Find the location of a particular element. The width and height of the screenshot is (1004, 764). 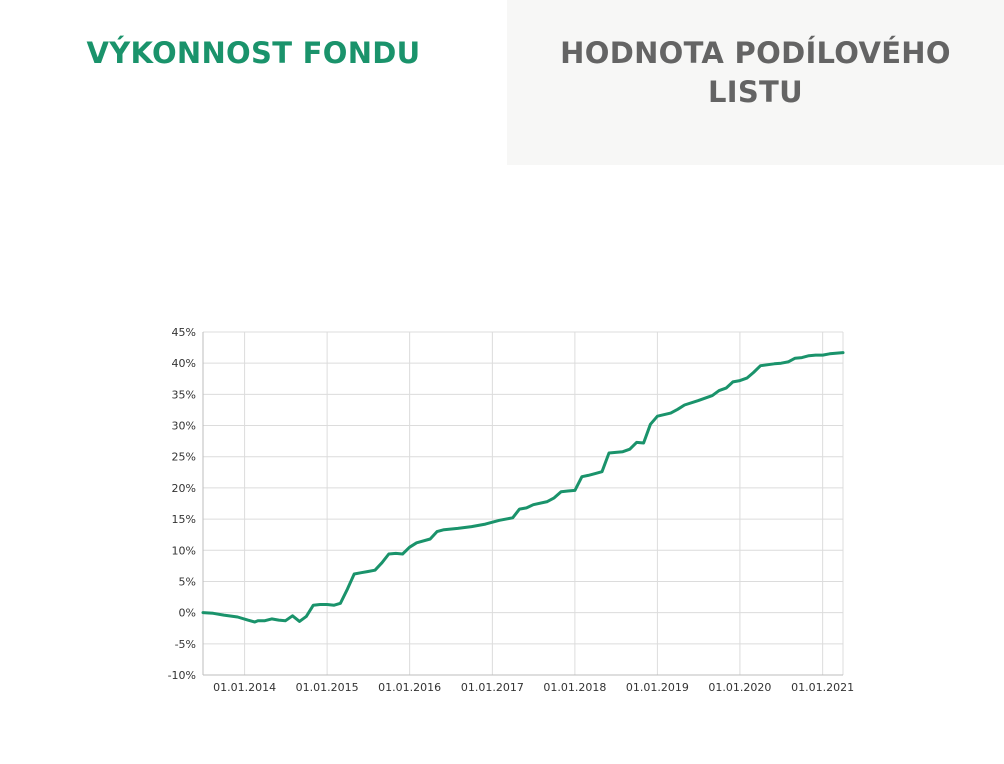

x-tick-label: 01.01.2019 is located at coordinates (657, 687).